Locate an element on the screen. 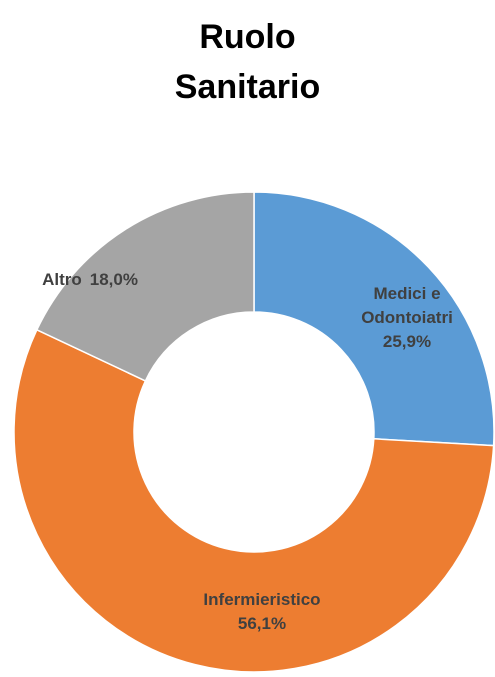 The height and width of the screenshot is (677, 495). value-label: 25,9% is located at coordinates (407, 341).